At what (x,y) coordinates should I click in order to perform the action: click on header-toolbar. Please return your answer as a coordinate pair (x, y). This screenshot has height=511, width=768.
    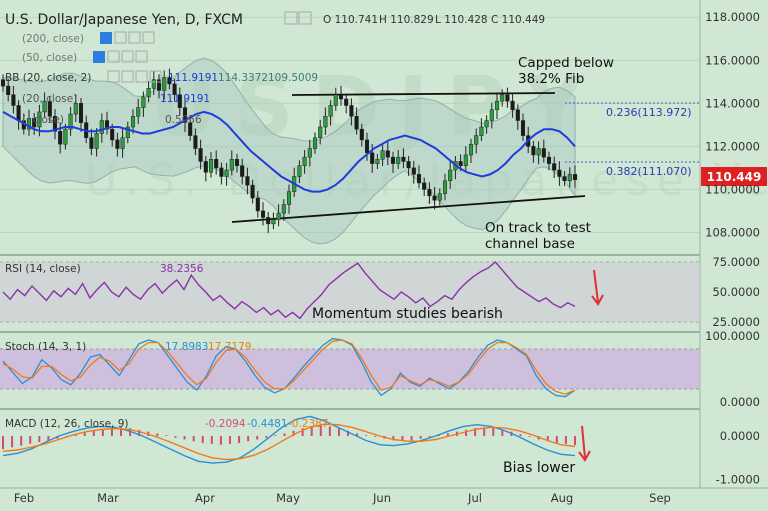
    Looking at the image, I should click on (298, 18).